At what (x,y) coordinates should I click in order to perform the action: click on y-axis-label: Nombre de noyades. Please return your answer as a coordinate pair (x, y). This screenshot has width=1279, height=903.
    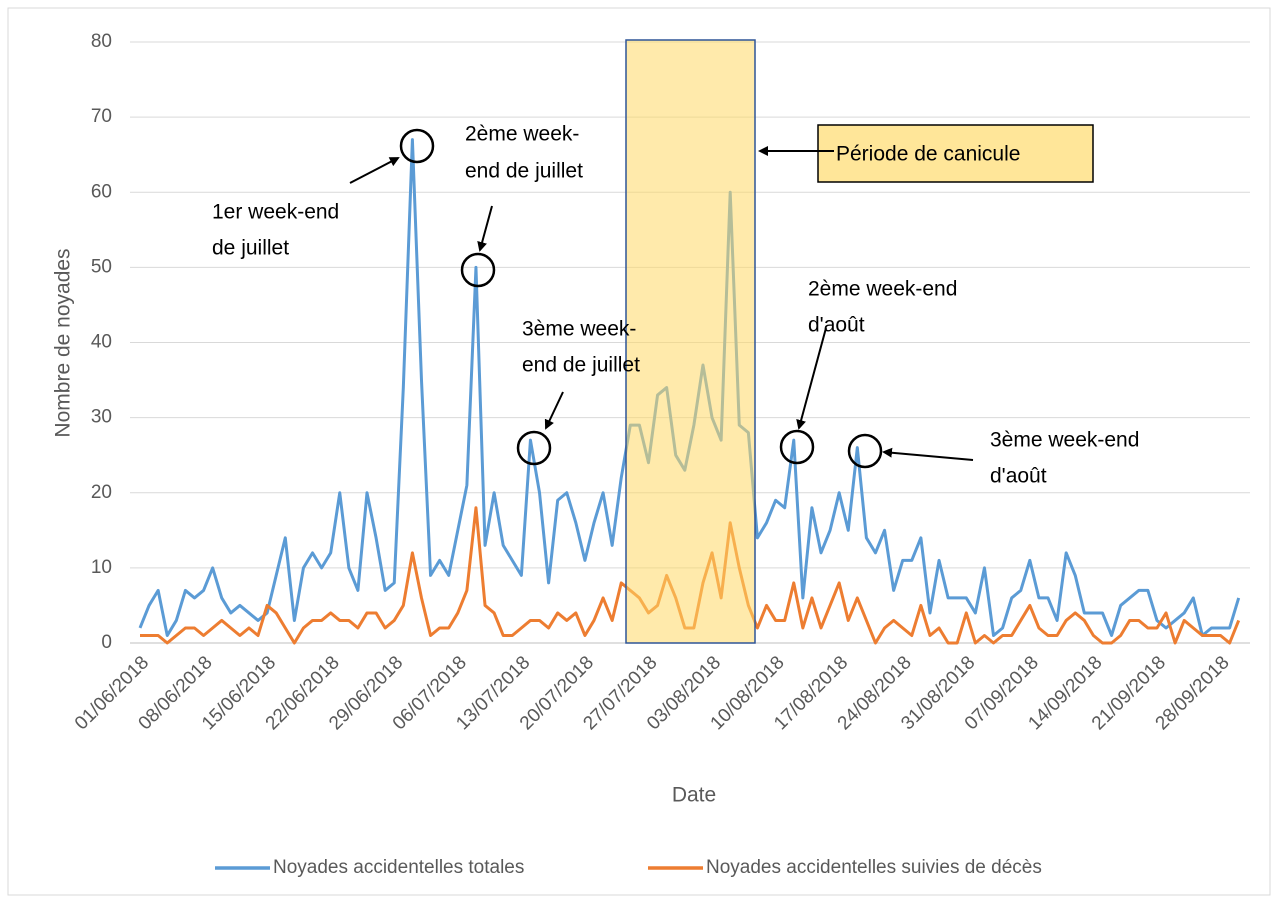
    Looking at the image, I should click on (63, 342).